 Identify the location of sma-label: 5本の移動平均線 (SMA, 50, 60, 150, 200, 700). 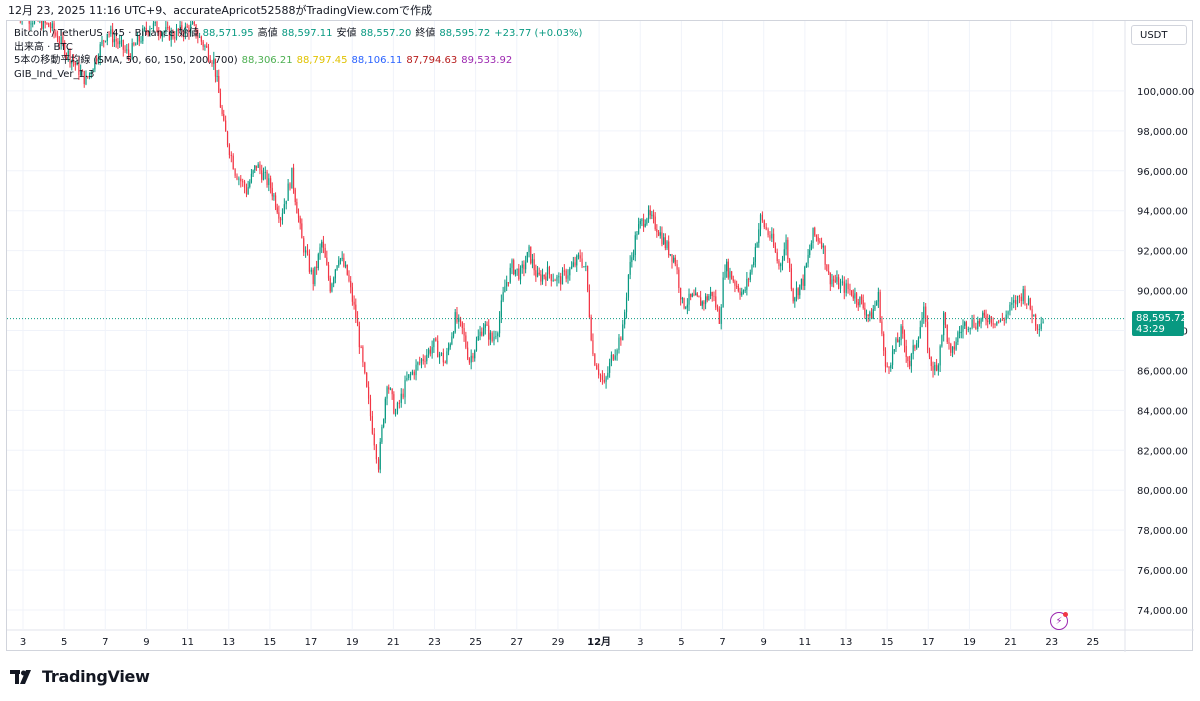
(126, 60).